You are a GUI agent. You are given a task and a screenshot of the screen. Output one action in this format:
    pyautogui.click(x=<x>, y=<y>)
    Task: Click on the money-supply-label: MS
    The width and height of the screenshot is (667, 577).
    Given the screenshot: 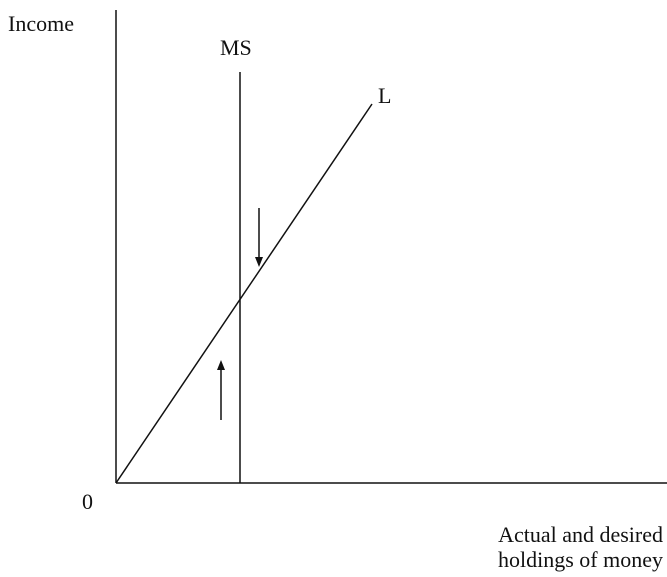 What is the action you would take?
    pyautogui.click(x=236, y=47)
    